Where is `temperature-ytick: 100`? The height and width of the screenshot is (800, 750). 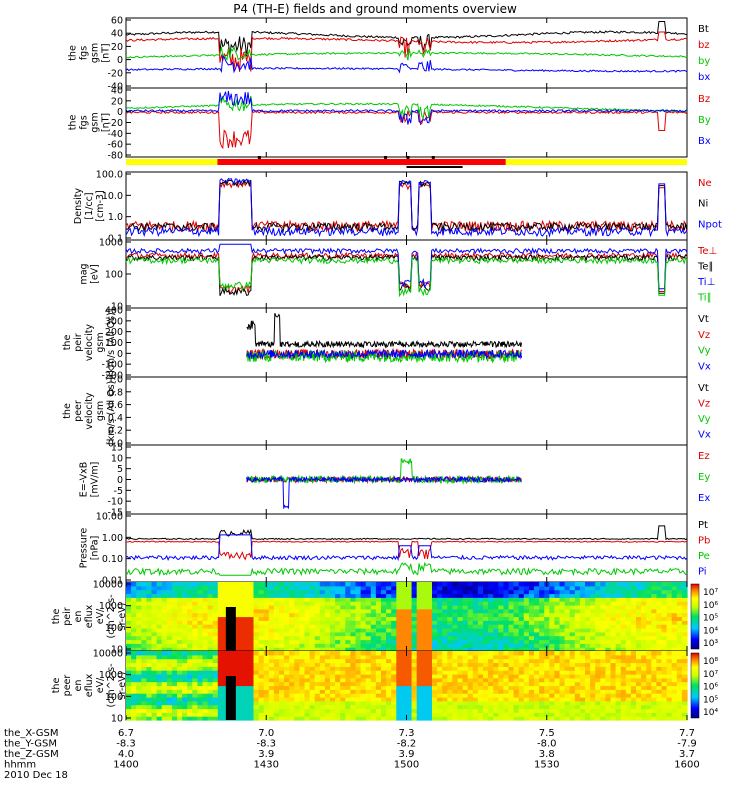 temperature-ytick: 100 is located at coordinates (114, 275).